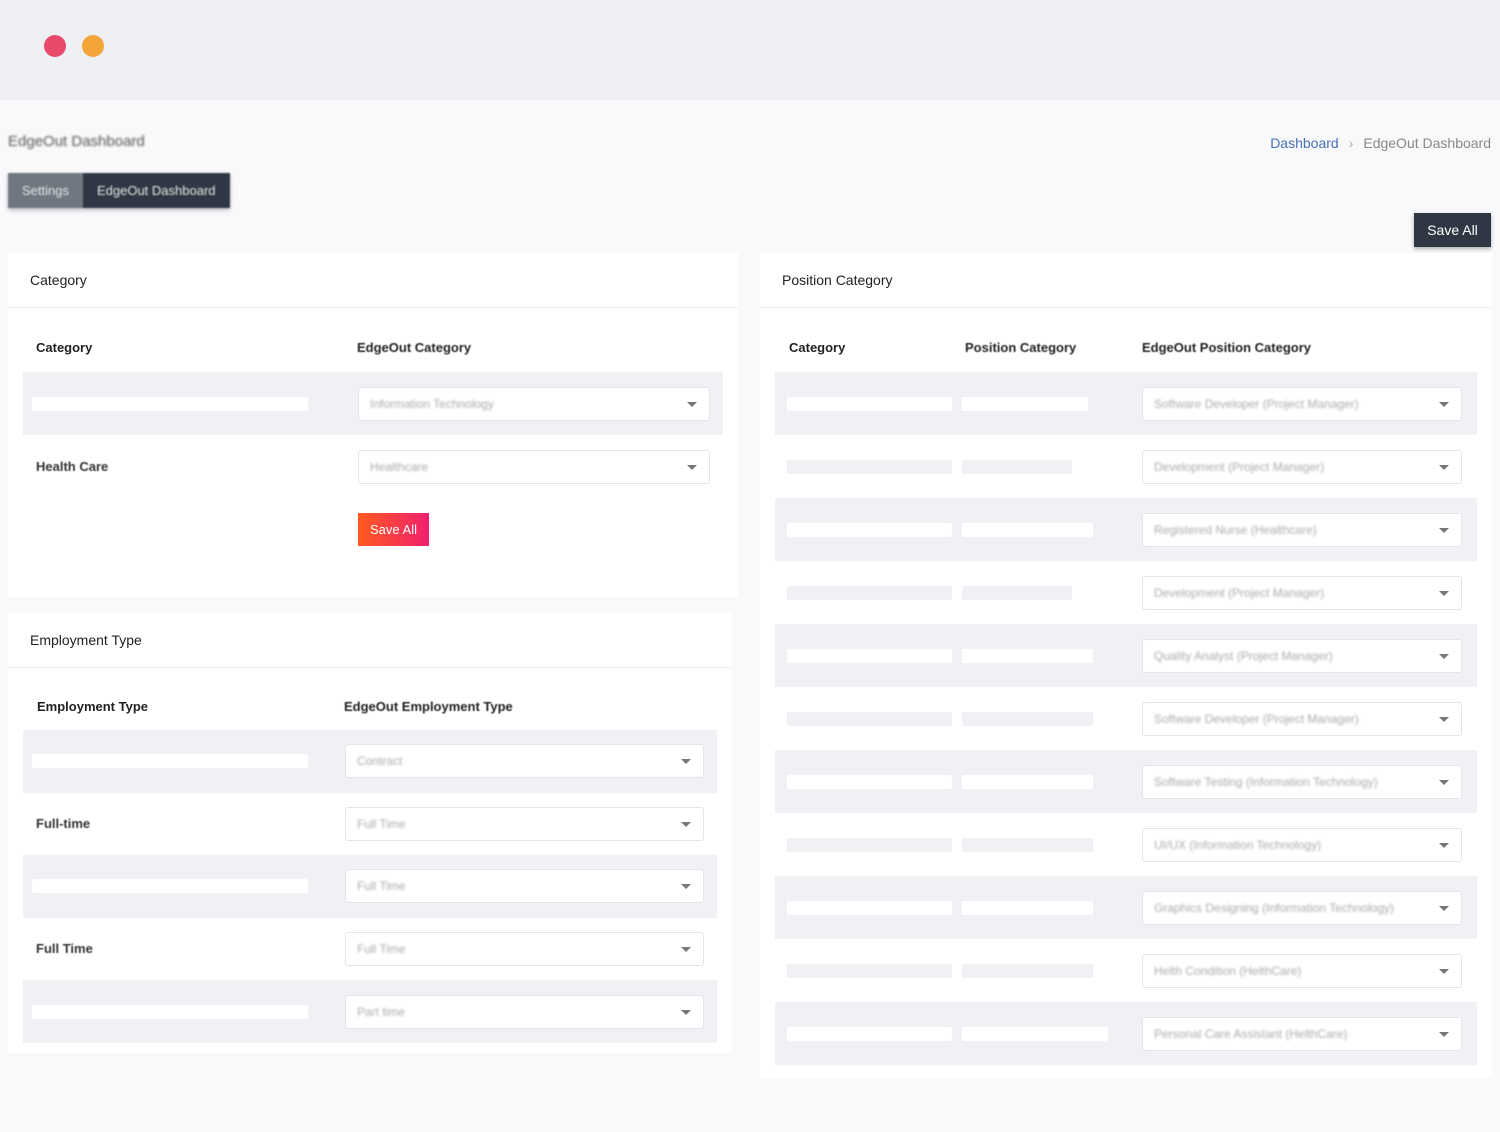 Image resolution: width=1500 pixels, height=1132 pixels. Describe the element at coordinates (64, 949) in the screenshot. I see `row-label: Full Time` at that location.